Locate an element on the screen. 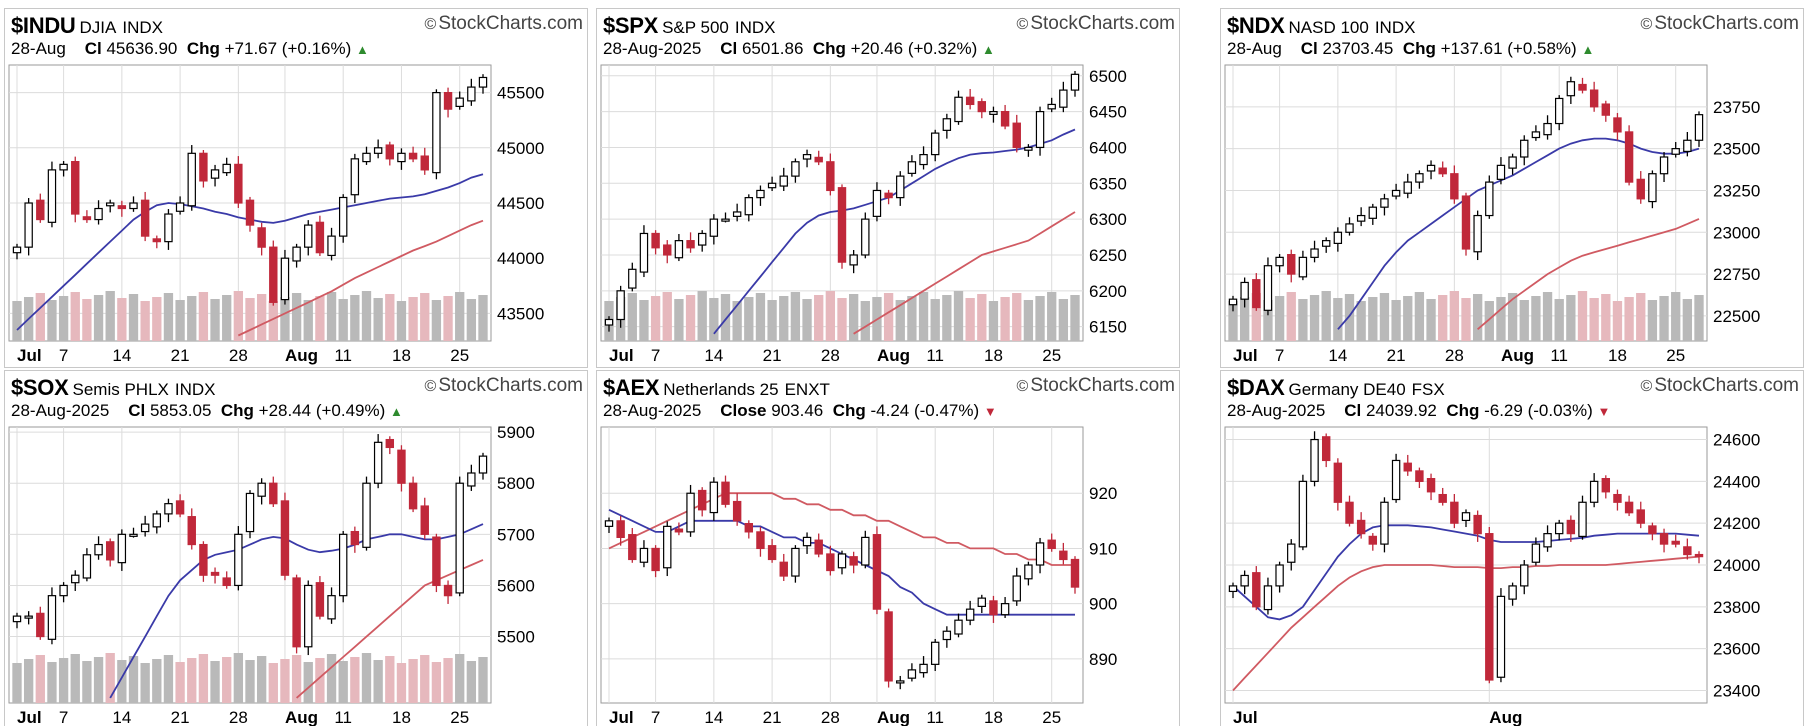 This screenshot has height=726, width=1808. x-tick-label: 28 is located at coordinates (1454, 355).